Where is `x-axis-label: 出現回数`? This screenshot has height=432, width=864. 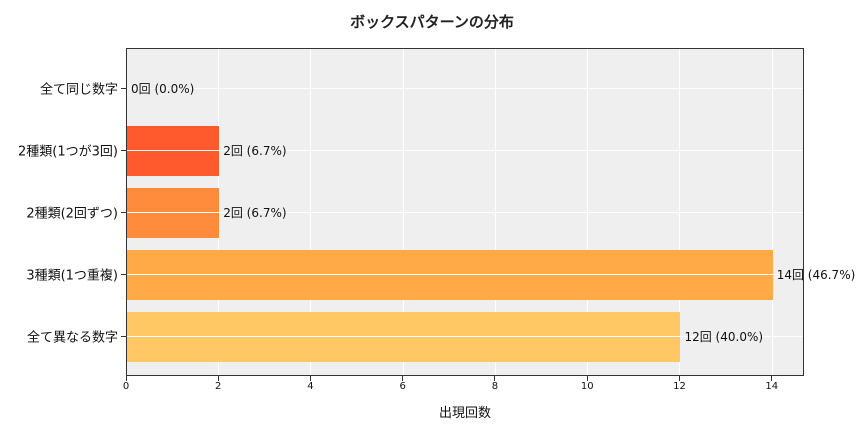
x-axis-label: 出現回数 is located at coordinates (464, 413).